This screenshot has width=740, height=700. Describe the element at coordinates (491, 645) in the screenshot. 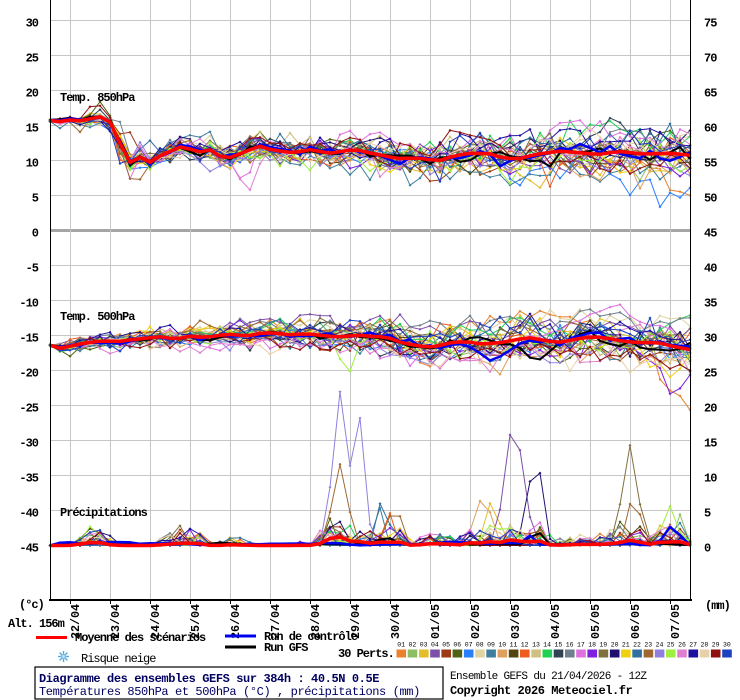

I see `svg-text: 09` at that location.